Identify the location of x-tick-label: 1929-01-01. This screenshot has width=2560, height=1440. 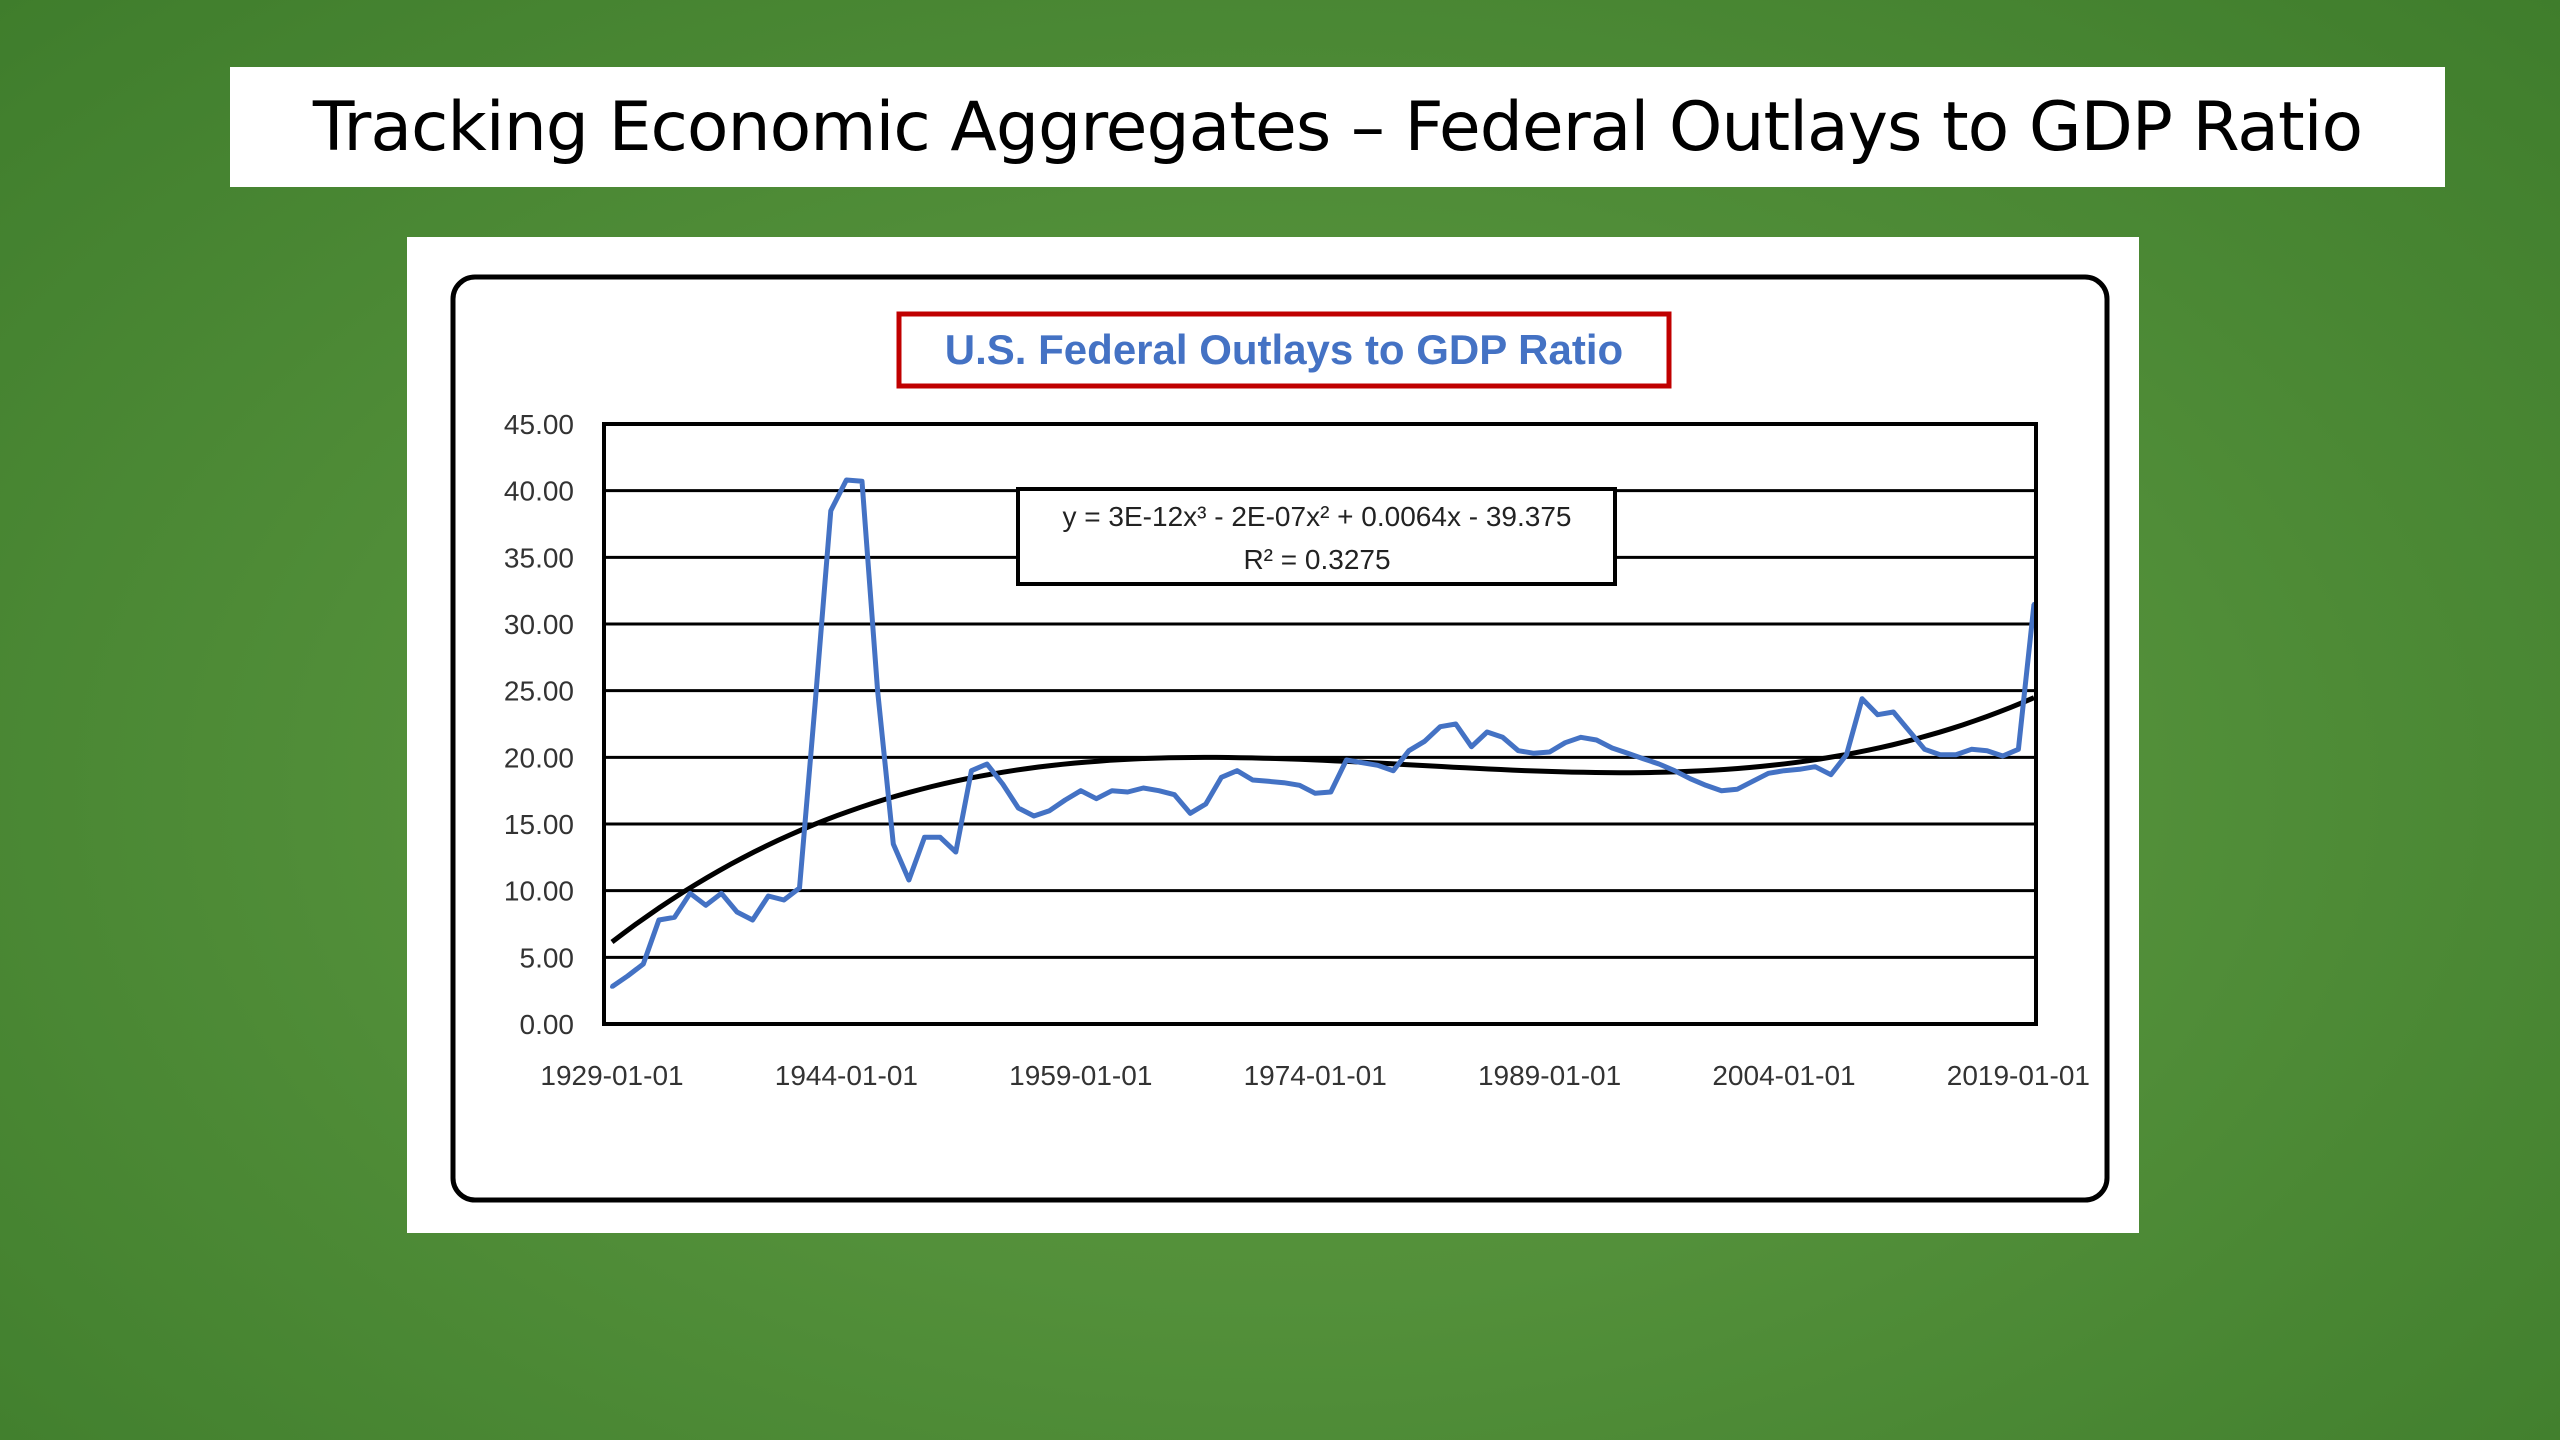
(611, 1075).